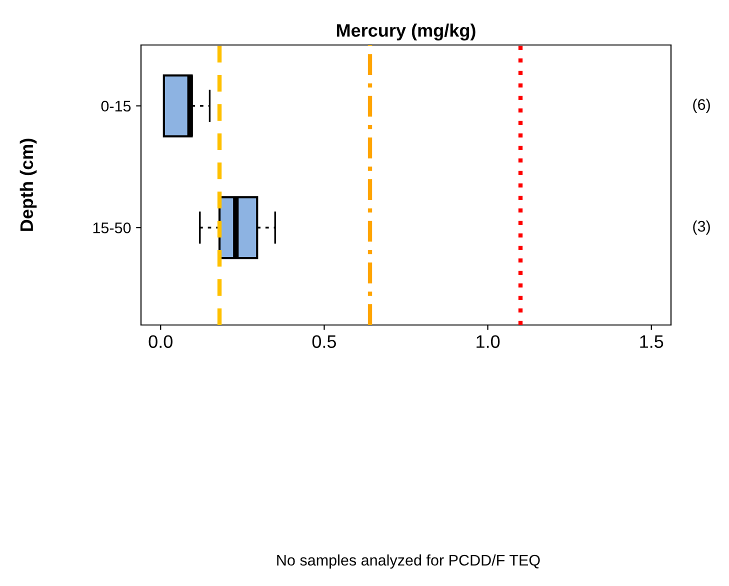 The height and width of the screenshot is (586, 729). I want to click on x-tick-label: 0.5, so click(324, 341).